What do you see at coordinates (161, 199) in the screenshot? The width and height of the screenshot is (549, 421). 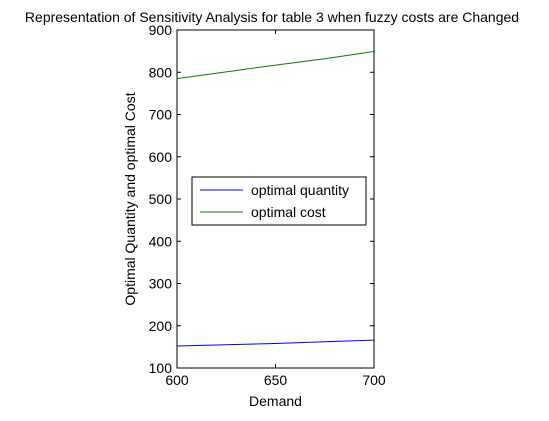 I see `y-tick-label: 500` at bounding box center [161, 199].